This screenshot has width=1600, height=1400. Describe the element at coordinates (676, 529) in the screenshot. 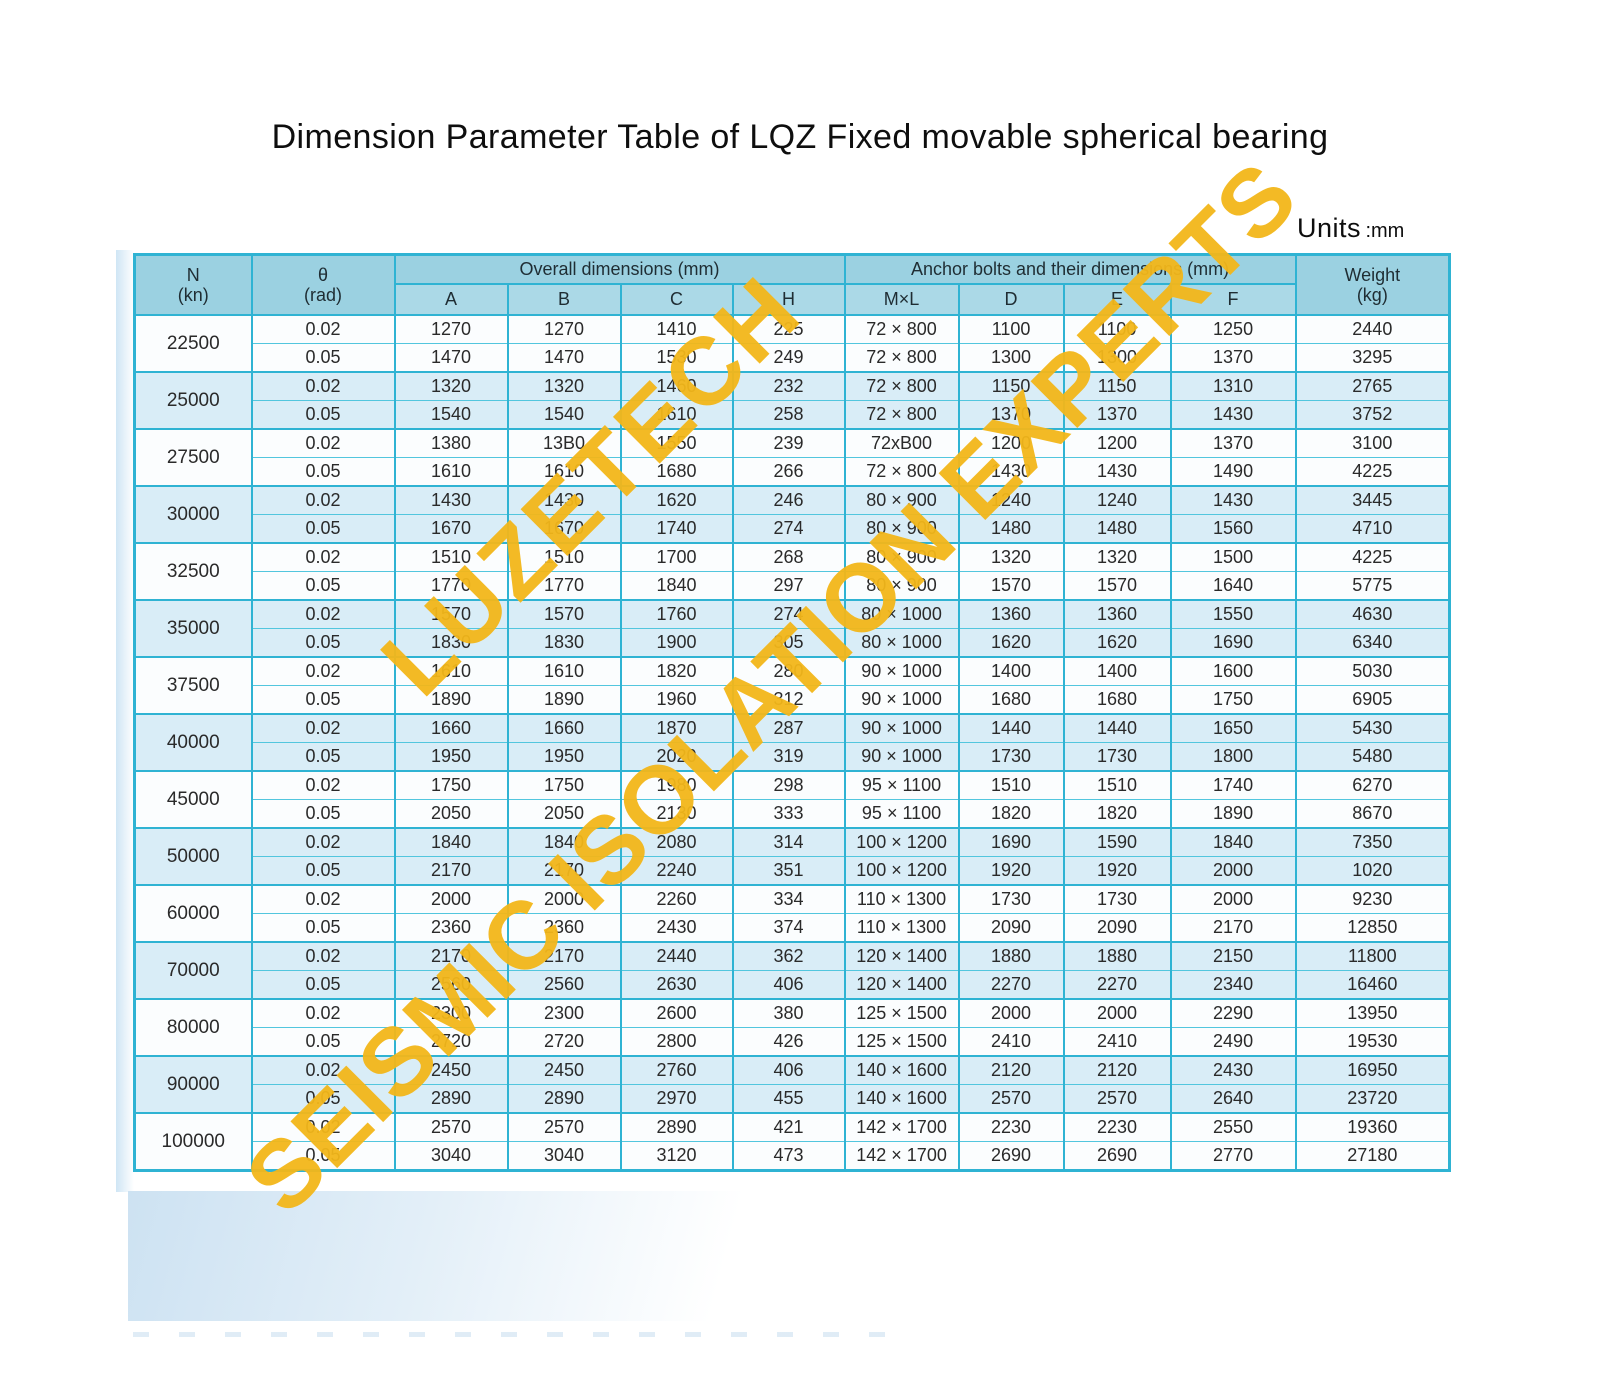

I see `dim-c-cell: 1740` at that location.